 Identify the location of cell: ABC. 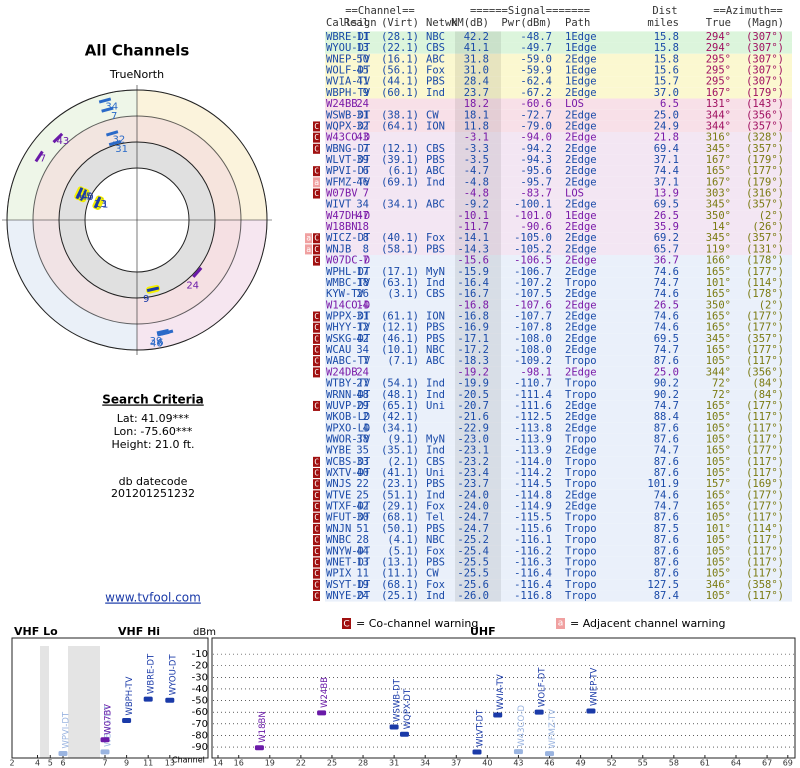
(435, 171).